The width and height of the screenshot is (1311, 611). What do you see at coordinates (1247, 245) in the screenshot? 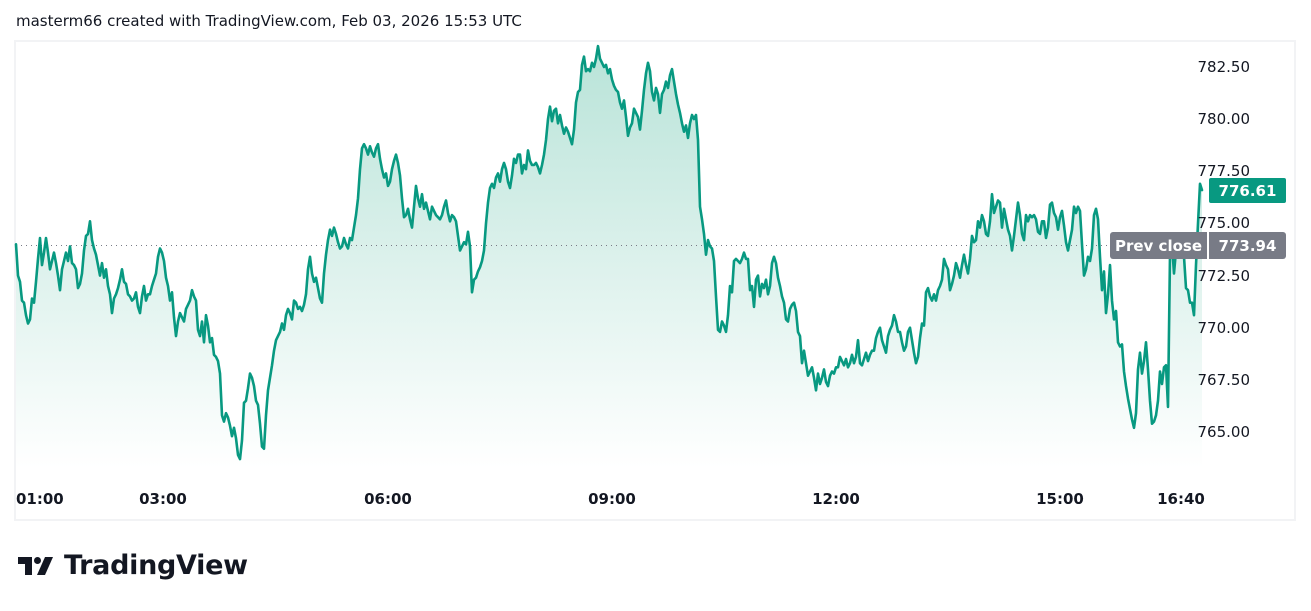
I see `prev-close-value: 773.94` at bounding box center [1247, 245].